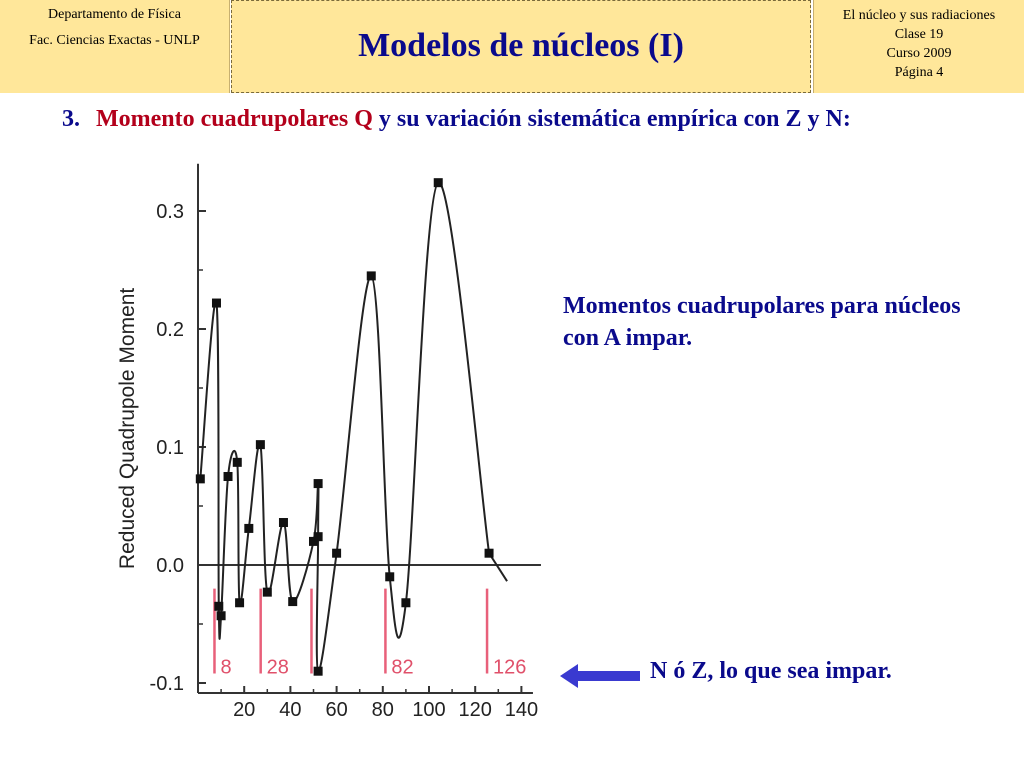  Describe the element at coordinates (771, 671) in the screenshot. I see `arrow-note: N ó Z, lo que sea impar.` at that location.